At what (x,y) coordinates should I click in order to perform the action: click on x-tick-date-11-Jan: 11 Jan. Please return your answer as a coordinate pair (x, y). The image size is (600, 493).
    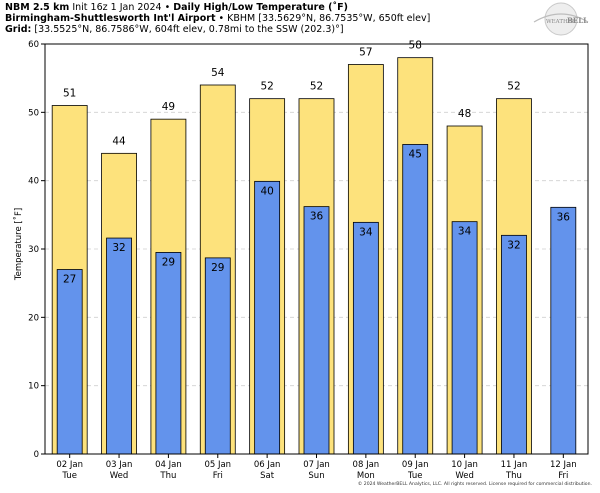
    Looking at the image, I should click on (514, 465).